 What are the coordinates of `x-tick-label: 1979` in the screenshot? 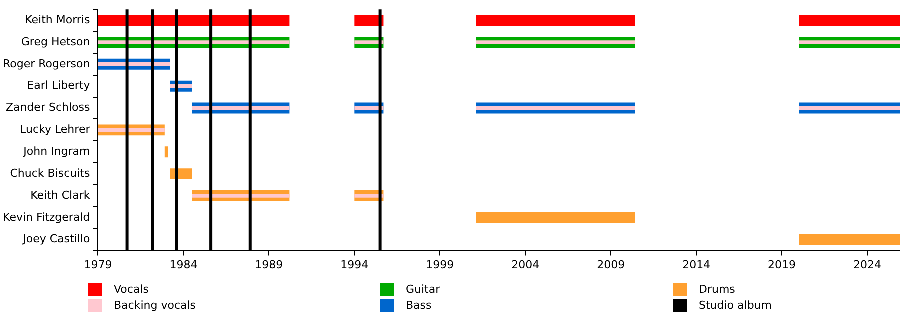 It's located at (98, 265).